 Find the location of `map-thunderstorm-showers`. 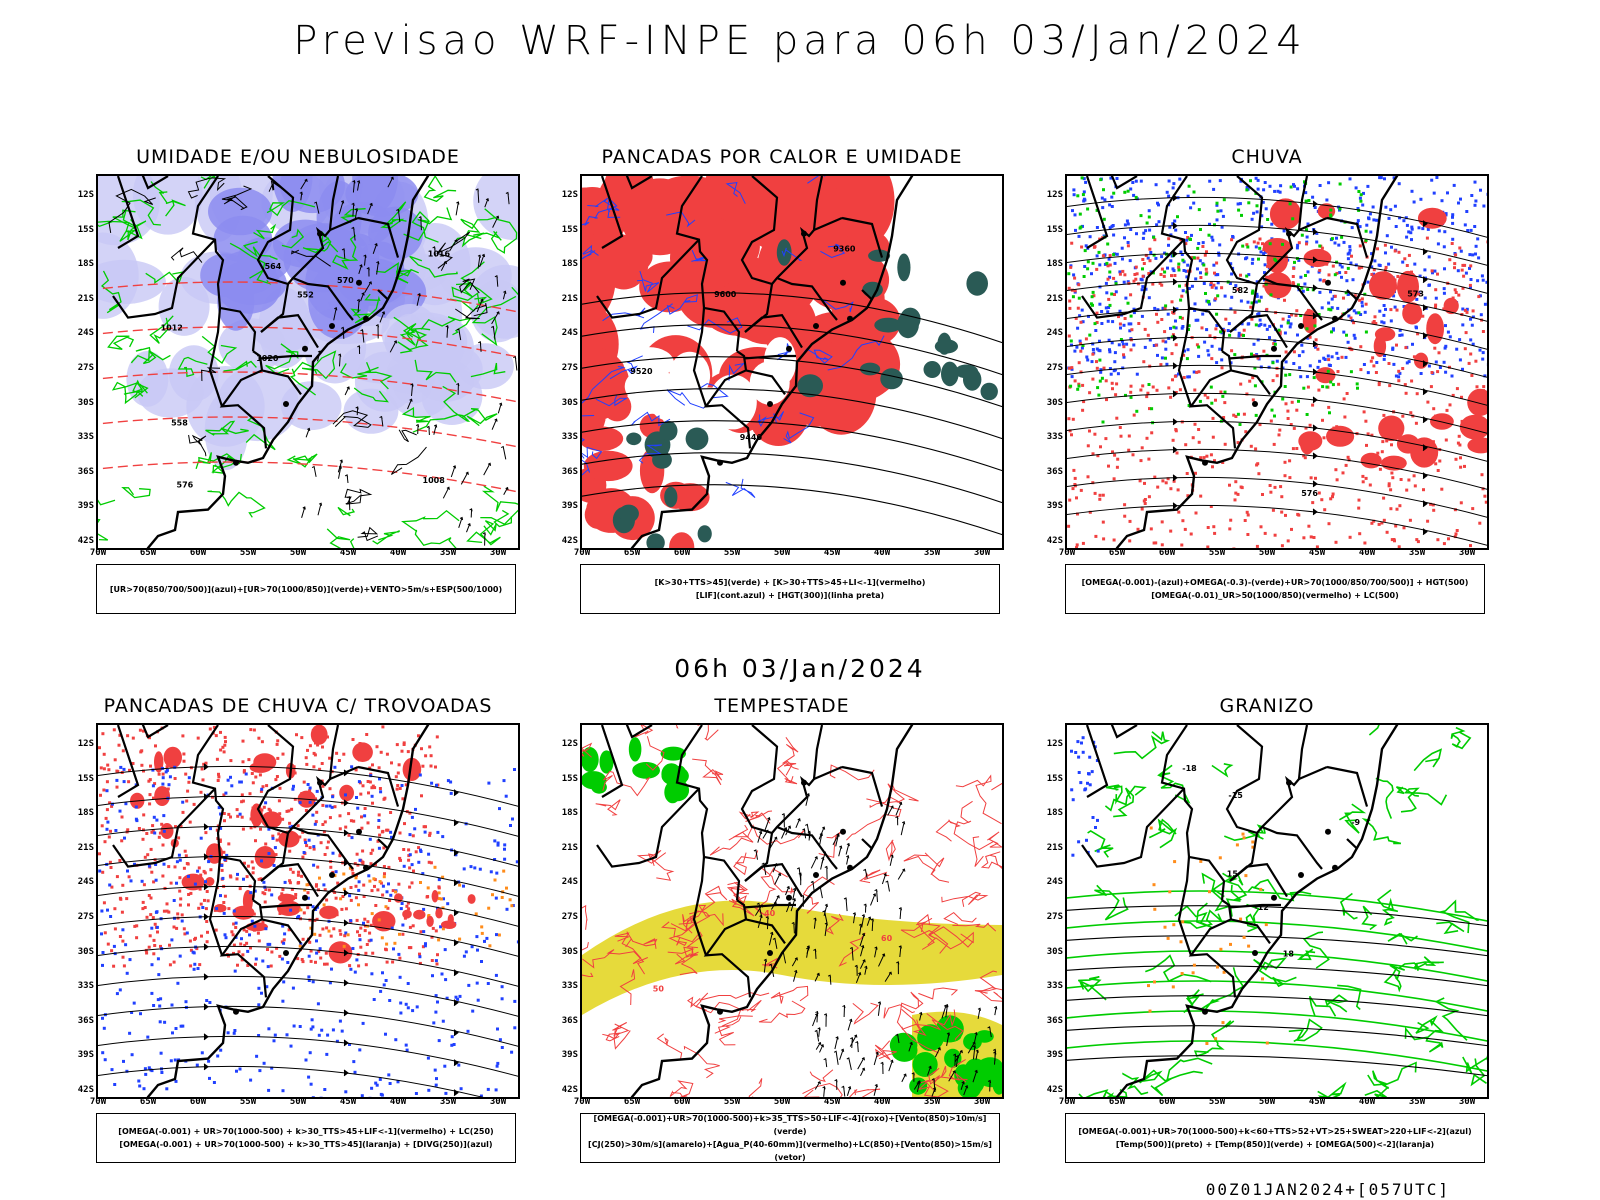

map-thunderstorm-showers is located at coordinates (308, 911).